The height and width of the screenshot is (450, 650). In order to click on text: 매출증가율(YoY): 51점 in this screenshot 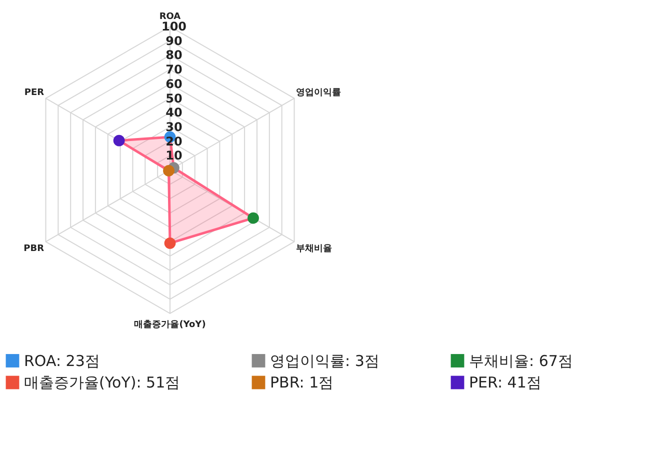, I will do `click(102, 383)`.